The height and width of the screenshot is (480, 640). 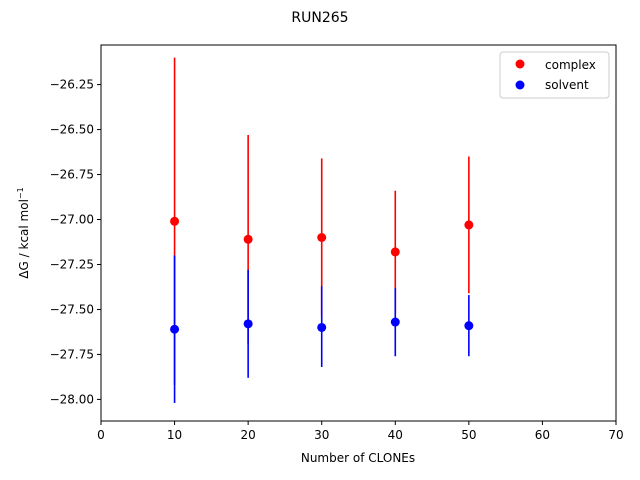 I want to click on x-tick-label: 60, so click(x=542, y=435).